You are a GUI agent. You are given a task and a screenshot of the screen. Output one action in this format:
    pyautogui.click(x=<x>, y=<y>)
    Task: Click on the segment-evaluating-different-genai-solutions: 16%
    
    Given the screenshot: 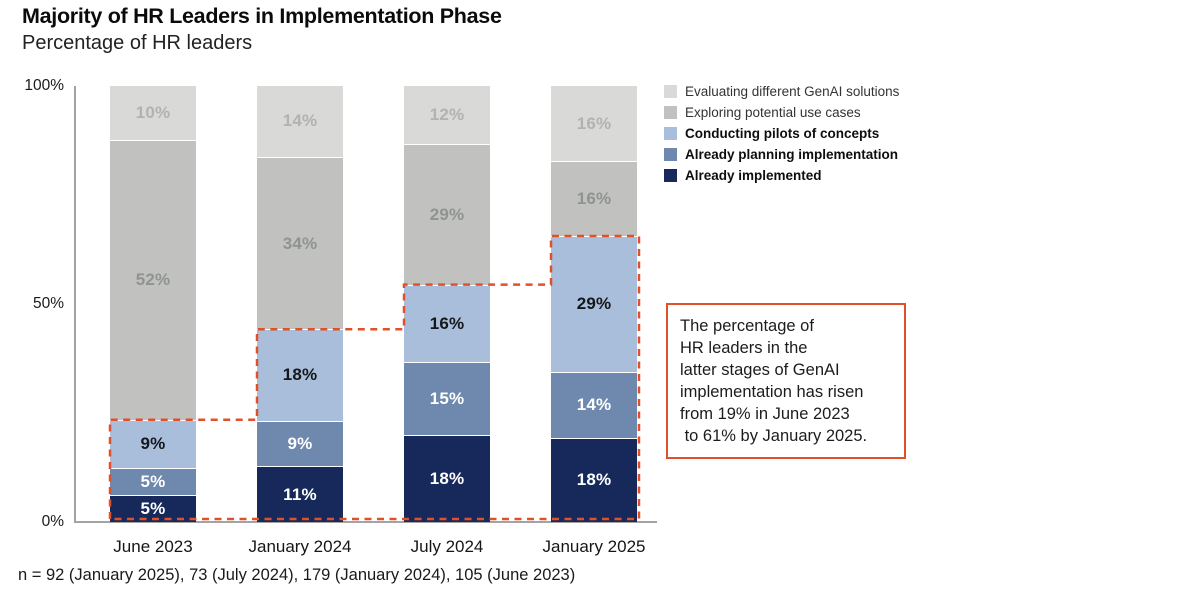 What is the action you would take?
    pyautogui.click(x=594, y=123)
    